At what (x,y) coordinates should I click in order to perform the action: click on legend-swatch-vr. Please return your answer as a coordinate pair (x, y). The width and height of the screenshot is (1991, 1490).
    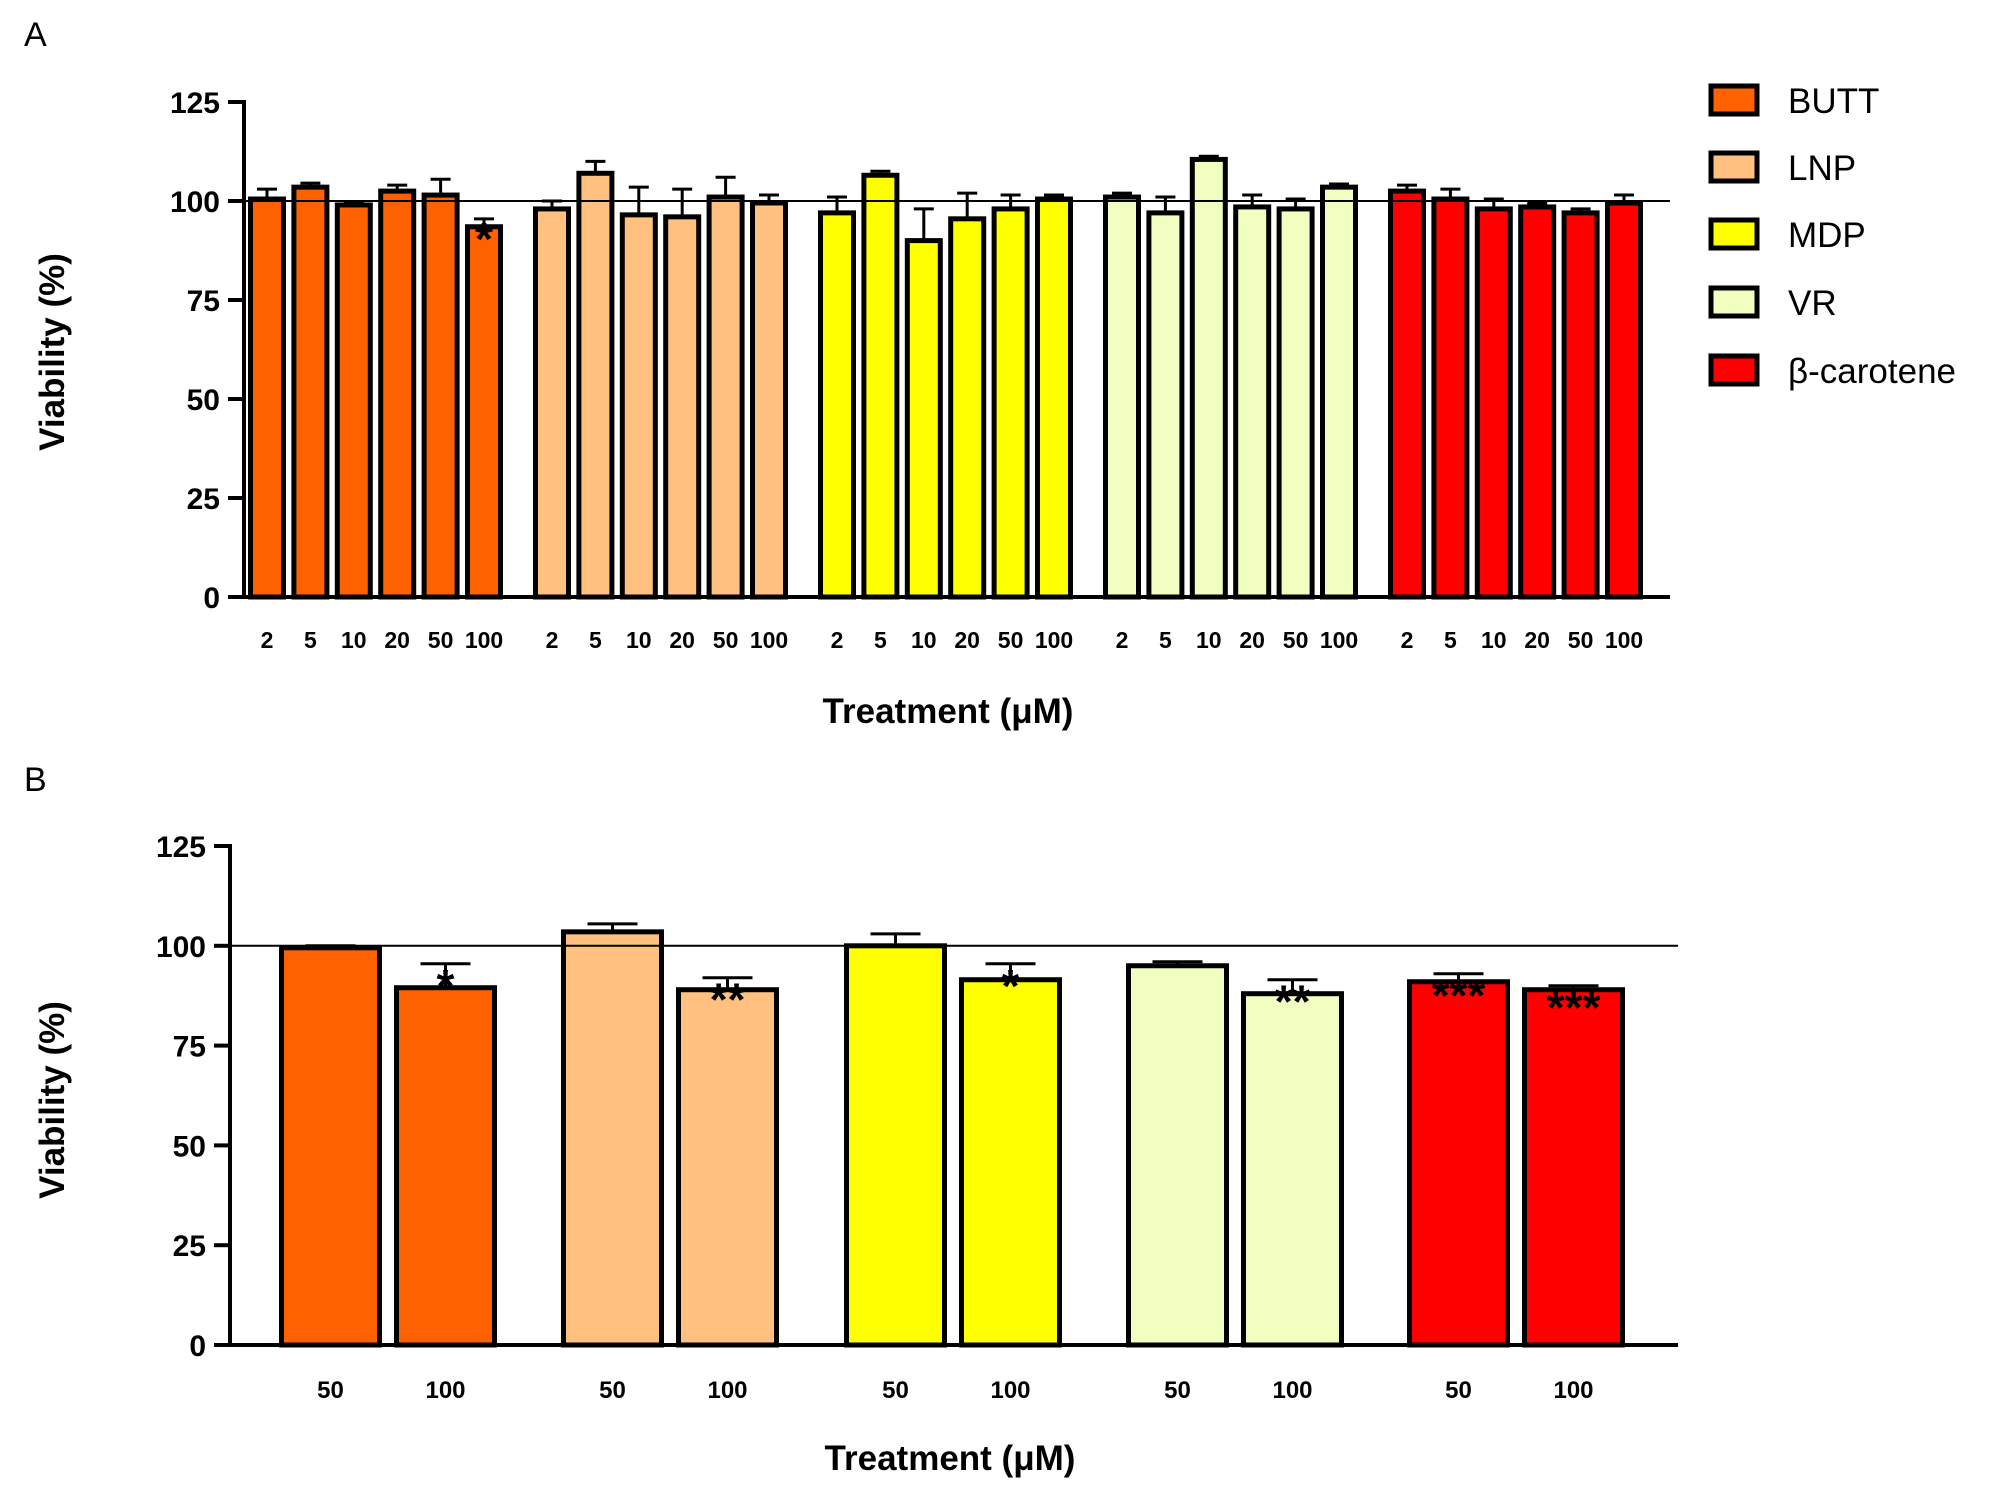
    Looking at the image, I should click on (1734, 302).